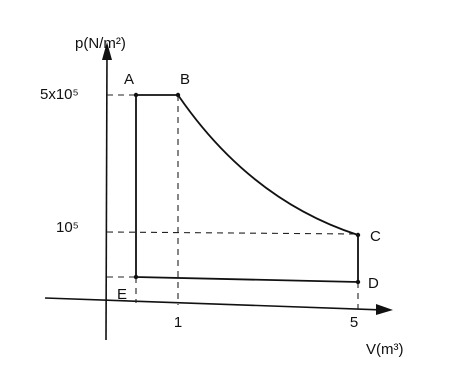  I want to click on x-axis, so click(215, 304).